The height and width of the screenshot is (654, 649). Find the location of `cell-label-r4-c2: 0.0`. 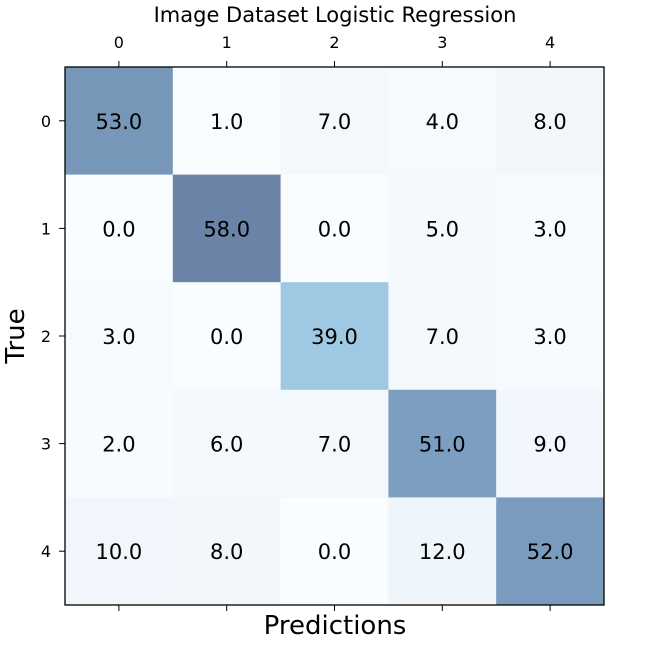

cell-label-r4-c2: 0.0 is located at coordinates (334, 552).